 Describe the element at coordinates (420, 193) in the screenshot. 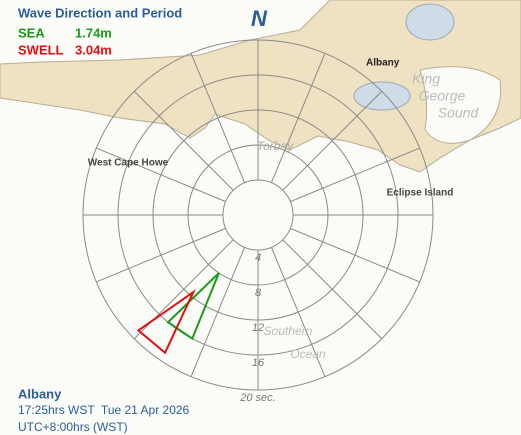

I see `place-name: Eclipse Island` at that location.